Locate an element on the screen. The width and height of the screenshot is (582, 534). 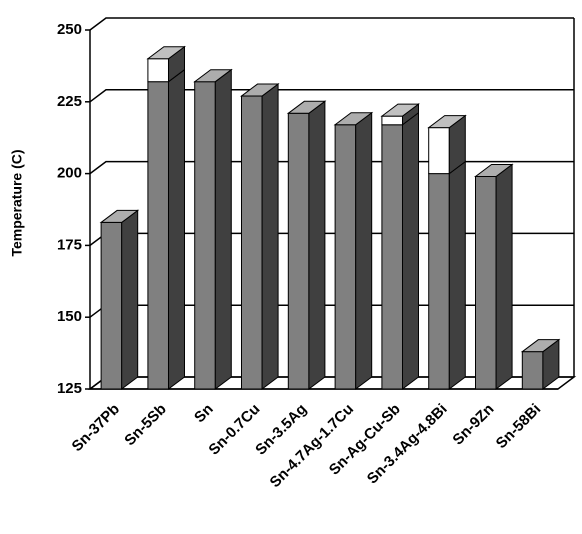
y-axis-label: Temperature (C) is located at coordinates (17, 202).